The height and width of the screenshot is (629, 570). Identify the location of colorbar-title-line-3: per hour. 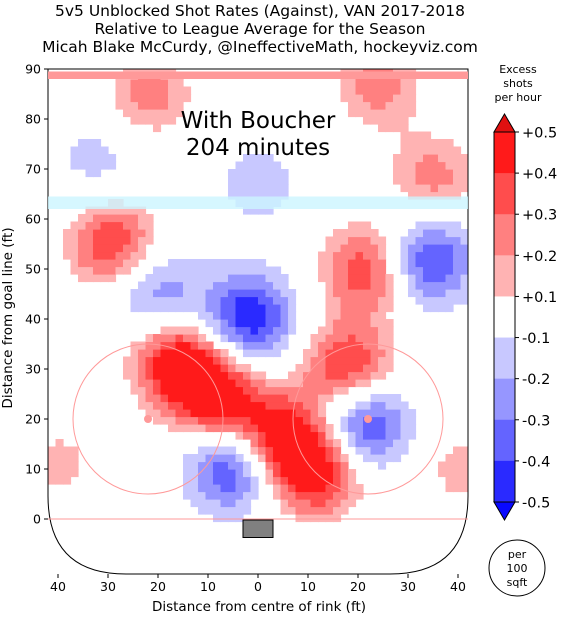
(518, 97).